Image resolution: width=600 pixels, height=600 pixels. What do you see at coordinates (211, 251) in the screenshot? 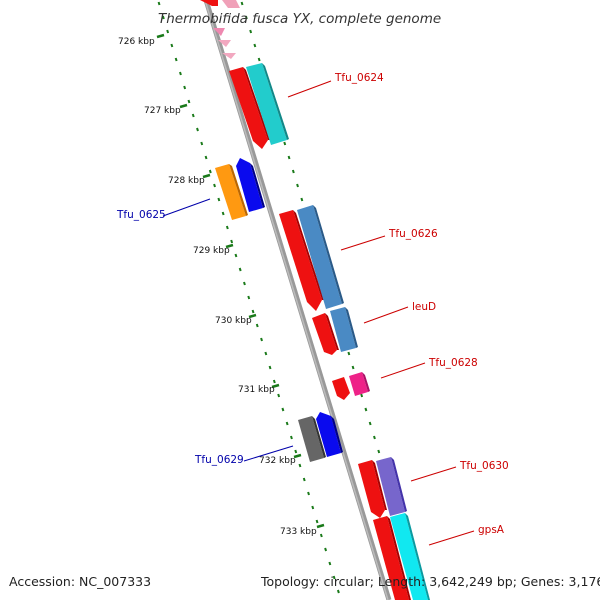
I see `tick-label-729: 729 kbp` at bounding box center [211, 251].